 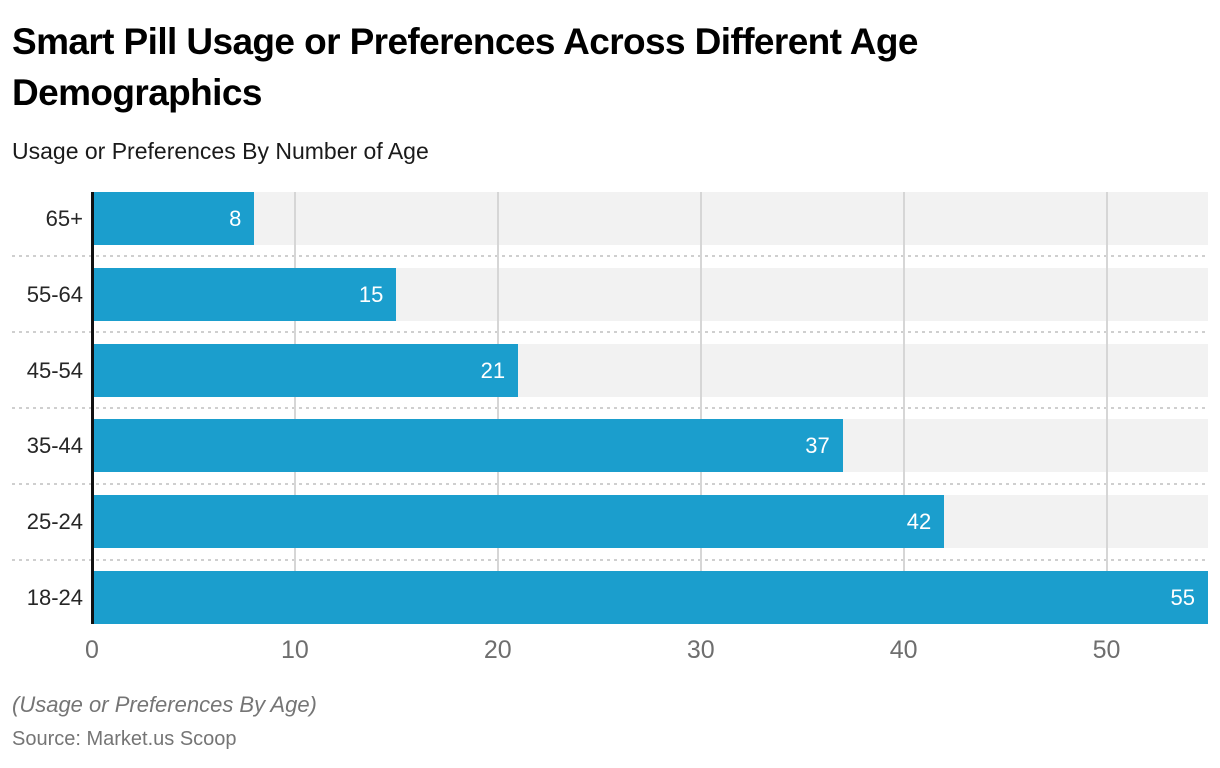 What do you see at coordinates (54, 598) in the screenshot?
I see `category-label: 18-24` at bounding box center [54, 598].